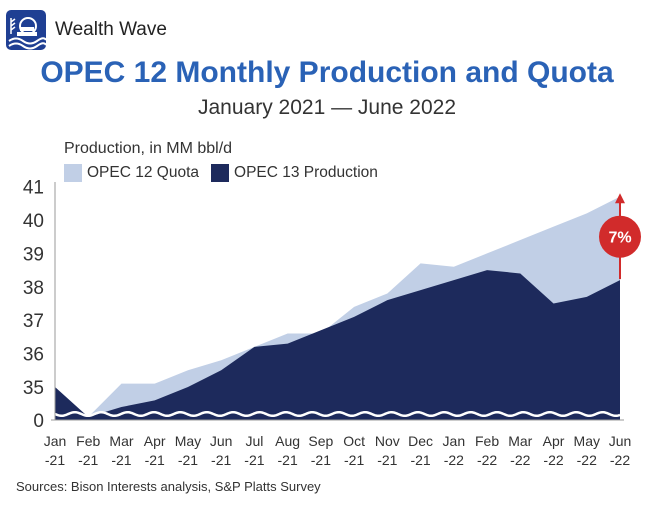 Image resolution: width=654 pixels, height=505 pixels. Describe the element at coordinates (188, 450) in the screenshot. I see `x-tick-label: May -21` at that location.